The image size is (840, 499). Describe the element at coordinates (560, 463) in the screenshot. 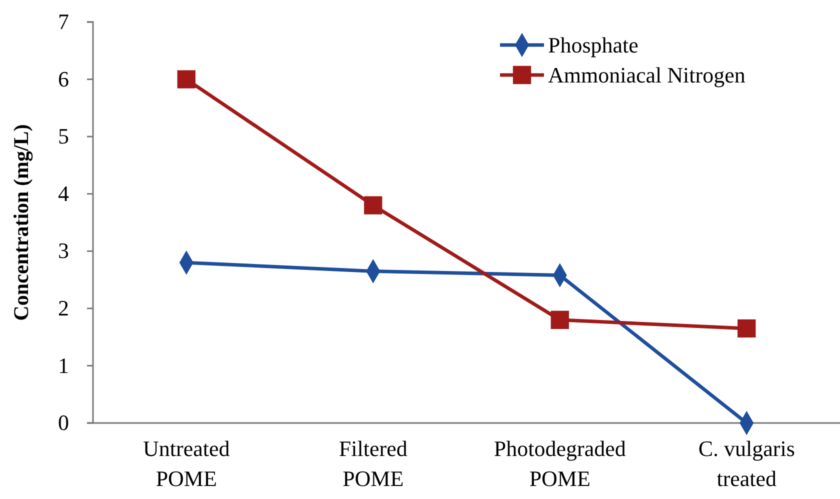

I see `x-tick-label: Photodegraded POME` at that location.